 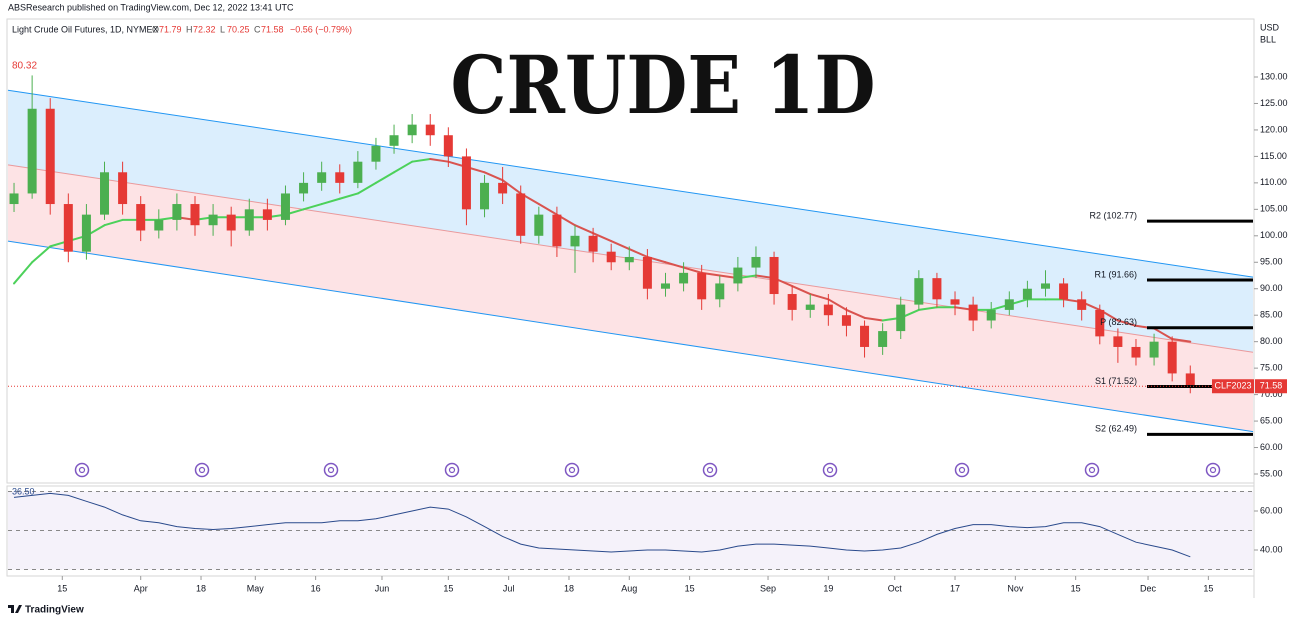 I want to click on y-tick-label: 80.00, so click(x=1271, y=341).